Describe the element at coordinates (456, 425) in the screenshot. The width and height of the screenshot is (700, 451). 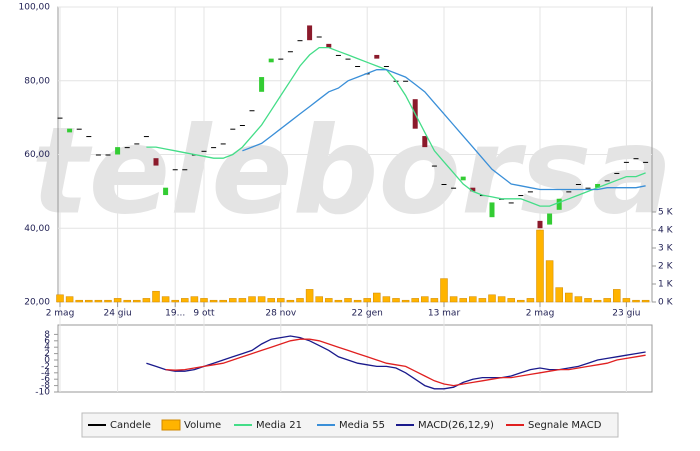
I see `legend-label: MACD(26,12,9)` at that location.